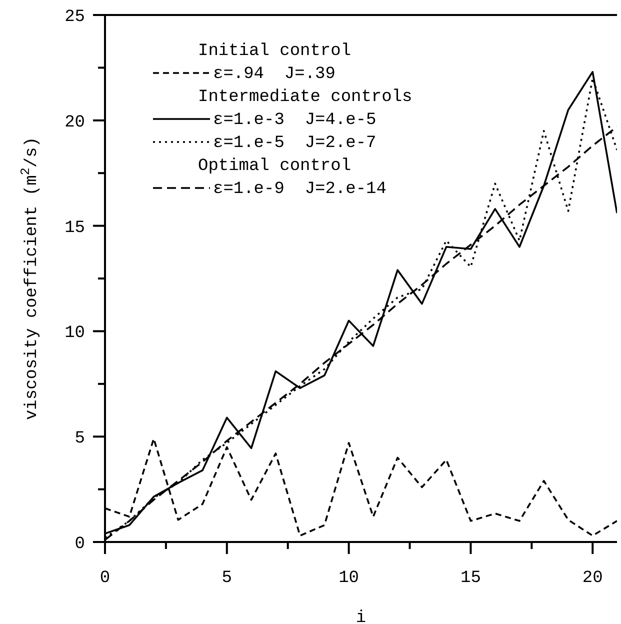 The image size is (621, 624). I want to click on legend-label: ε=1.e-5 J=2.e-7, so click(294, 143).